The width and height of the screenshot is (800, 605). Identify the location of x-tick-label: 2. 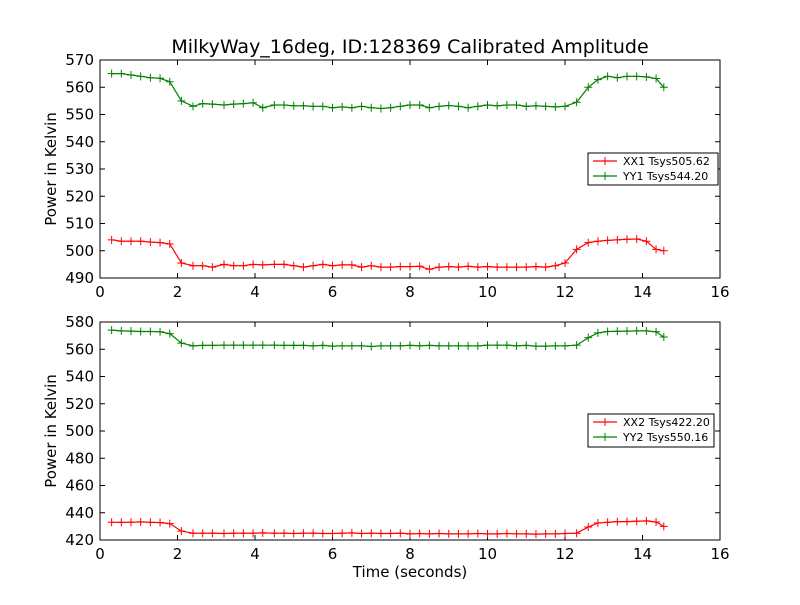
(178, 554).